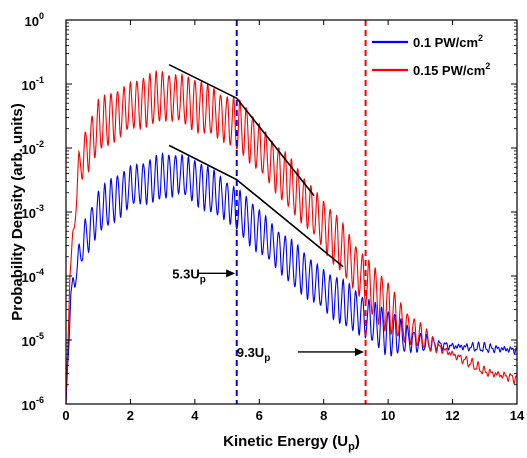  I want to click on y-tick-label: 10⁻⁴, so click(33, 276).